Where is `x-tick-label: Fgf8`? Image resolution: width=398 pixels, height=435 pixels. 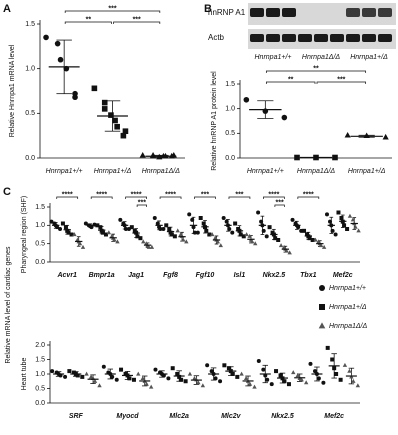
x-tick-label: Fgf8 is located at coordinates (170, 275).